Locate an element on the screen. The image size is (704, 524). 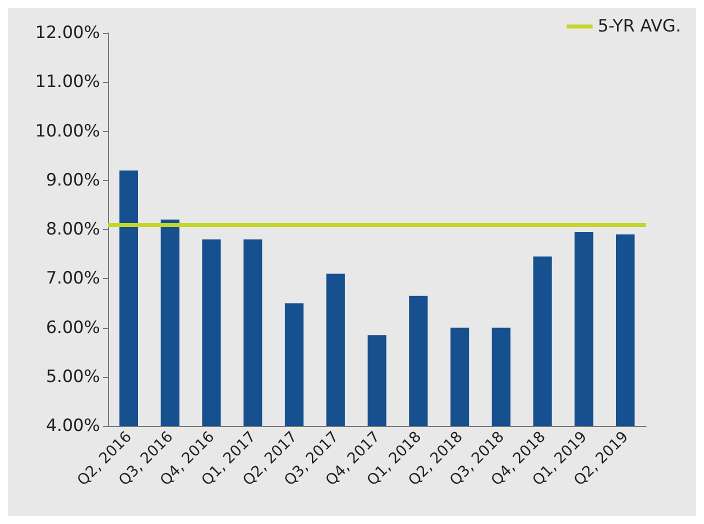
y-tick-label: 11.00% is located at coordinates (67, 82).